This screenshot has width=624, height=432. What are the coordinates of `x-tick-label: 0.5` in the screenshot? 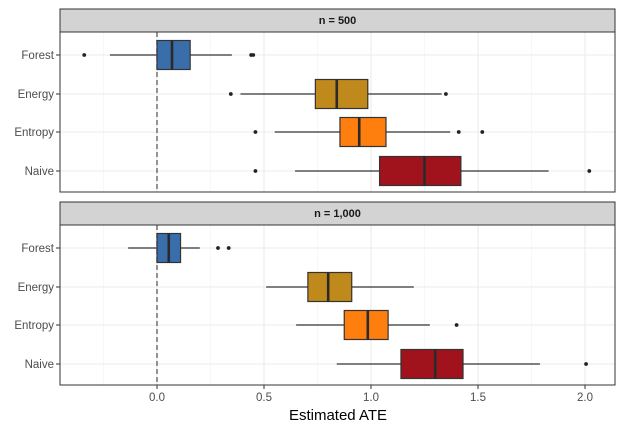 It's located at (264, 398).